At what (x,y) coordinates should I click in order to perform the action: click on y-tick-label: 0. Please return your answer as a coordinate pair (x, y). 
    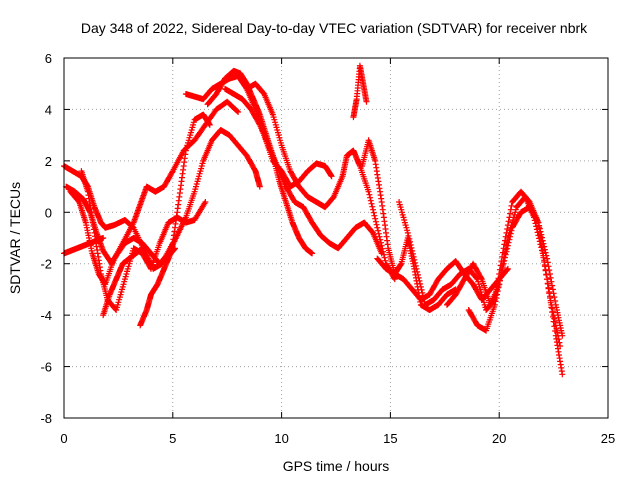
    Looking at the image, I should click on (48, 212).